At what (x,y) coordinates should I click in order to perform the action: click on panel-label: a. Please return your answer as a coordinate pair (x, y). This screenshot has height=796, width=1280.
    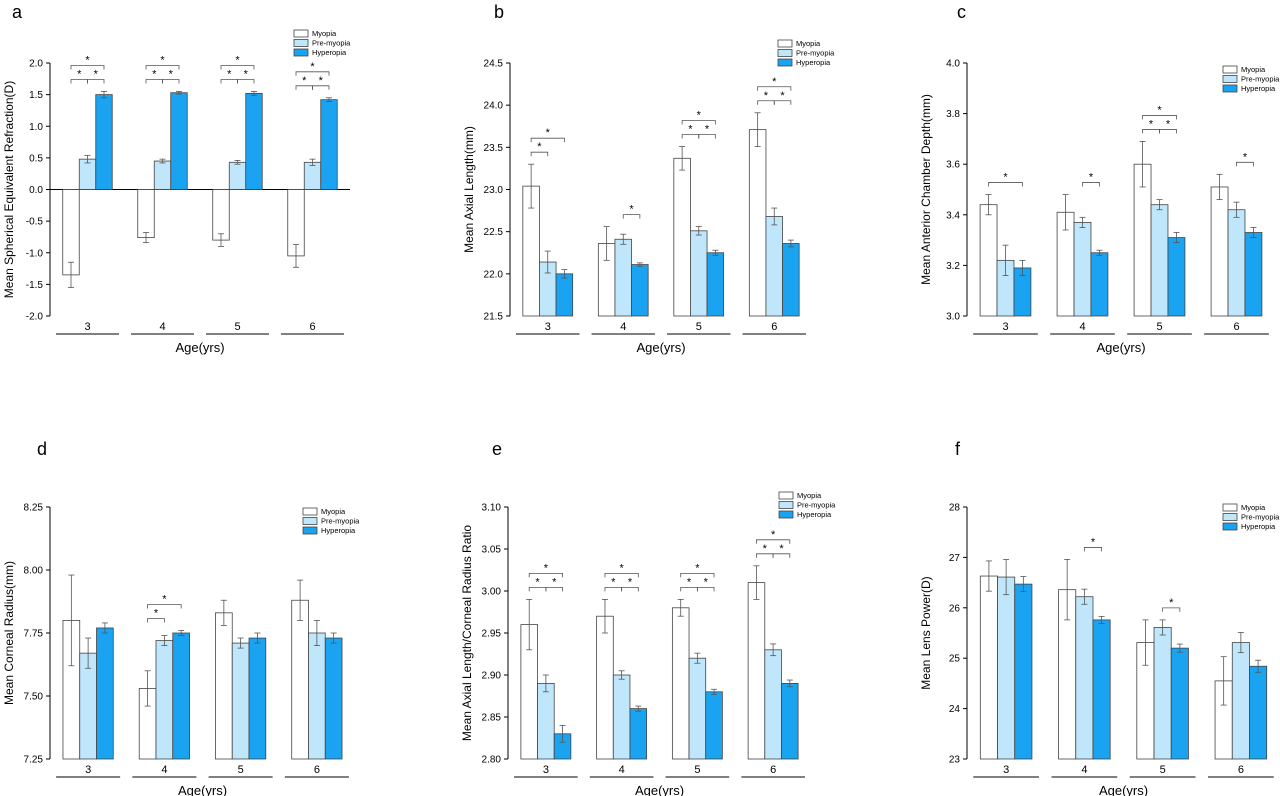
    Looking at the image, I should click on (17, 12).